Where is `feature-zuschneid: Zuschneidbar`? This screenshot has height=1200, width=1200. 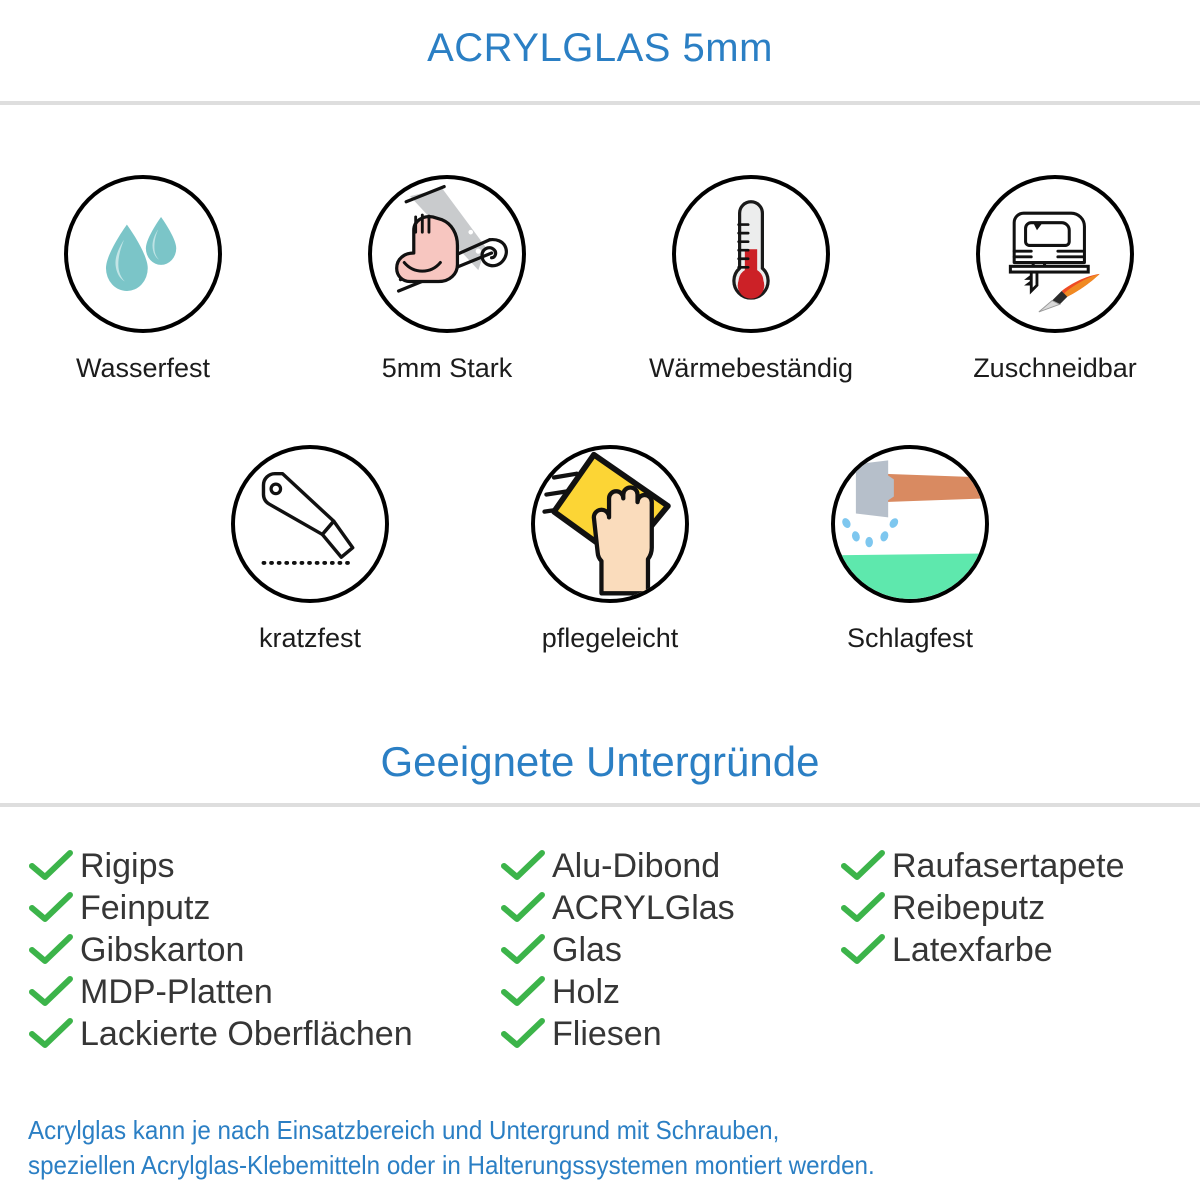 feature-zuschneid: Zuschneidbar is located at coordinates (1055, 279).